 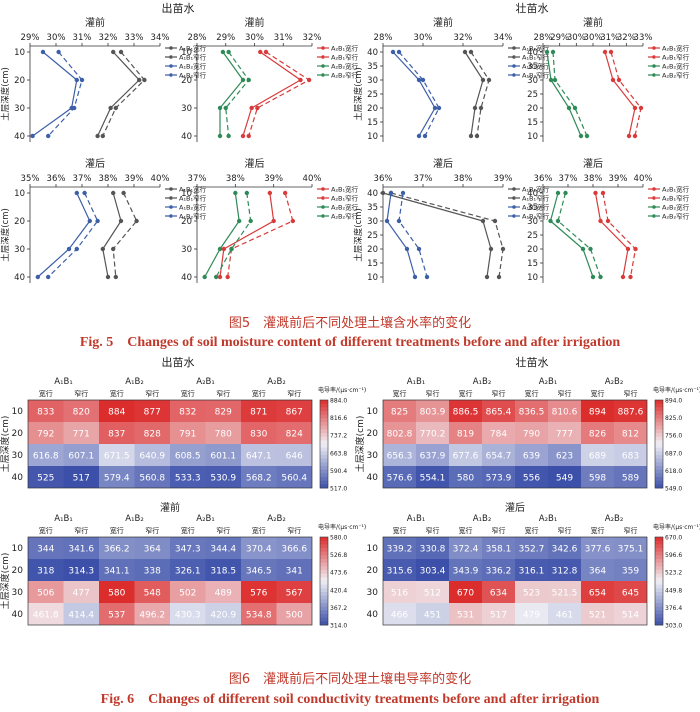 What do you see at coordinates (499, 413) in the screenshot?
I see `heatmap-cell-label: 865.4` at bounding box center [499, 413].